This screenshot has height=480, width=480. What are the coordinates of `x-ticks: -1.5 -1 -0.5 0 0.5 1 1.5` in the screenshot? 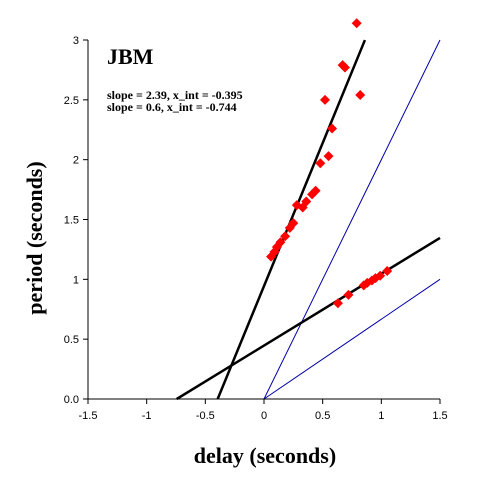 It's located at (263, 410).